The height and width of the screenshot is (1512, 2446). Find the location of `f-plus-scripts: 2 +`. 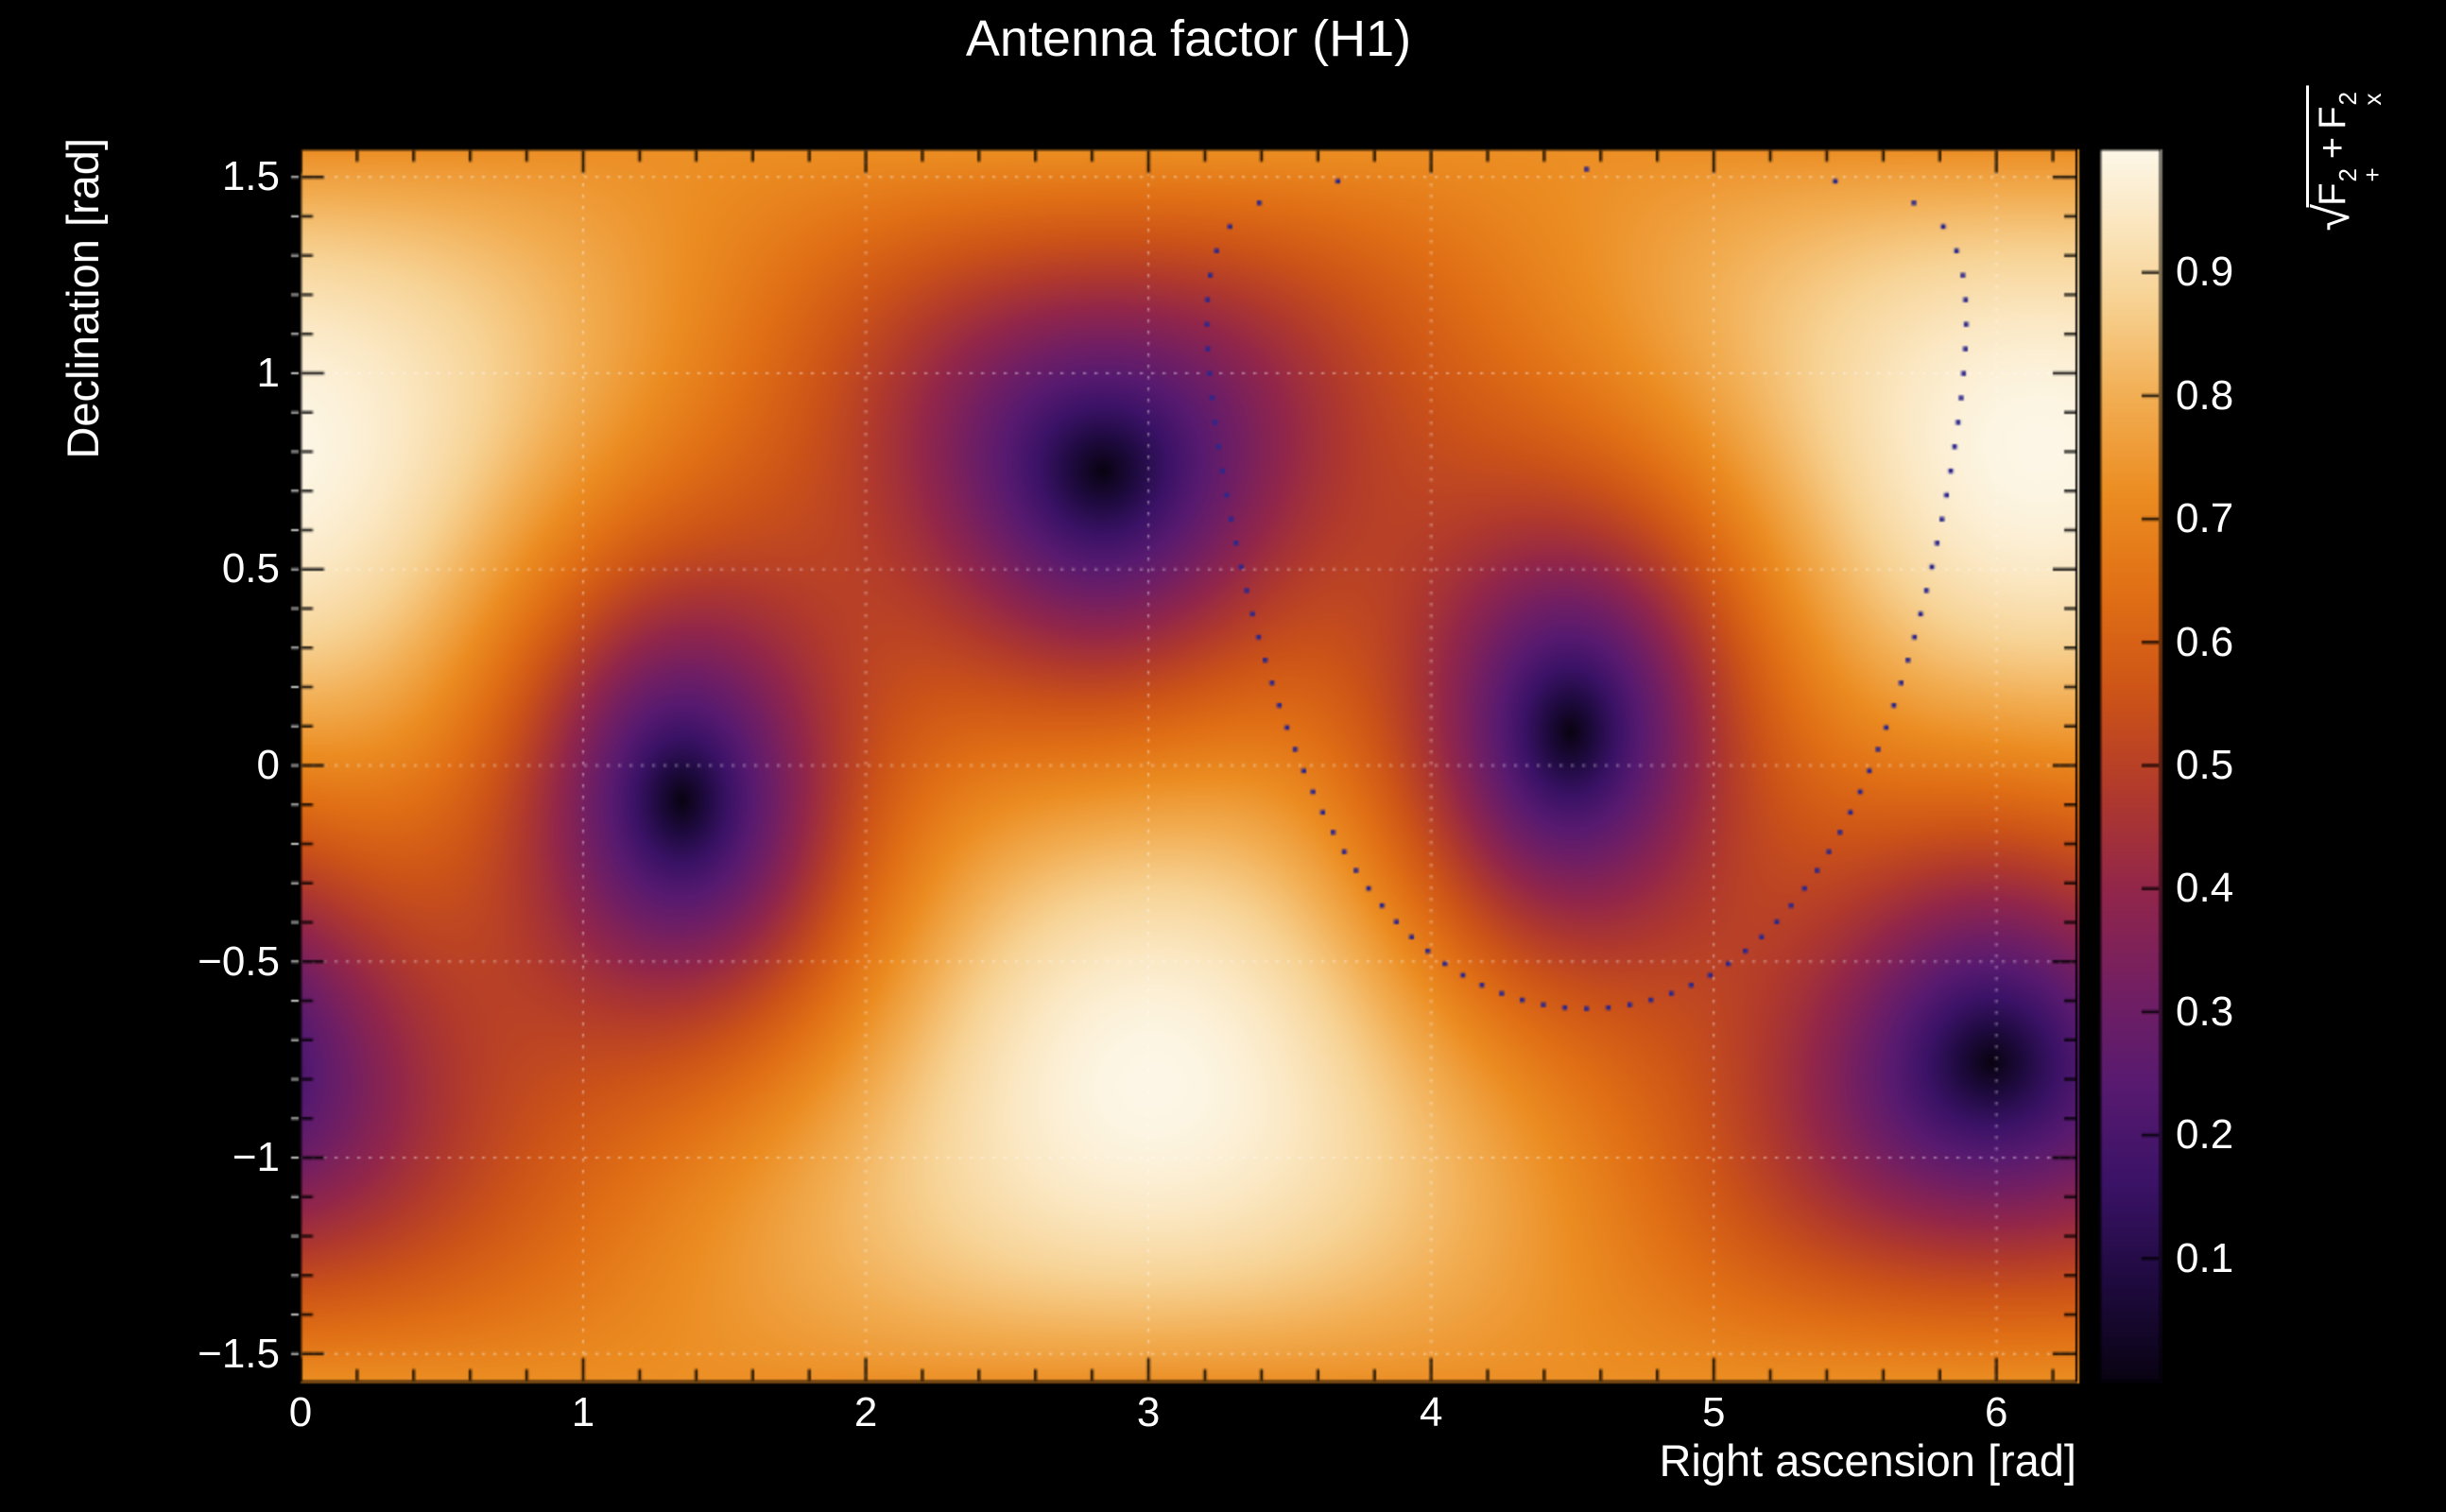

f-plus-scripts: 2 + is located at coordinates (2360, 174).